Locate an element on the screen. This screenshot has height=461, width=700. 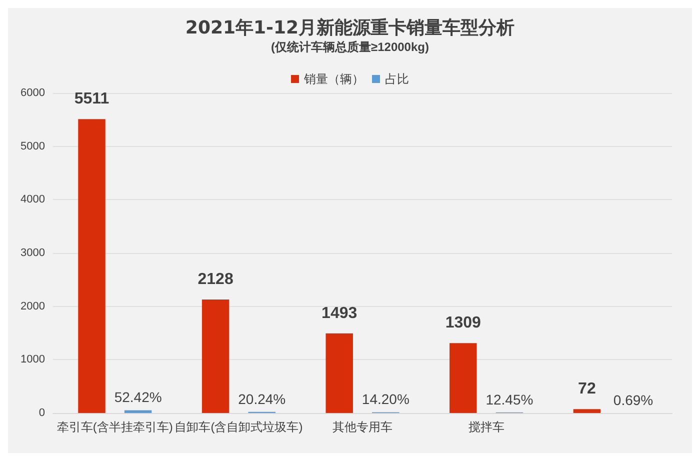
data-label: 2128 is located at coordinates (216, 279).